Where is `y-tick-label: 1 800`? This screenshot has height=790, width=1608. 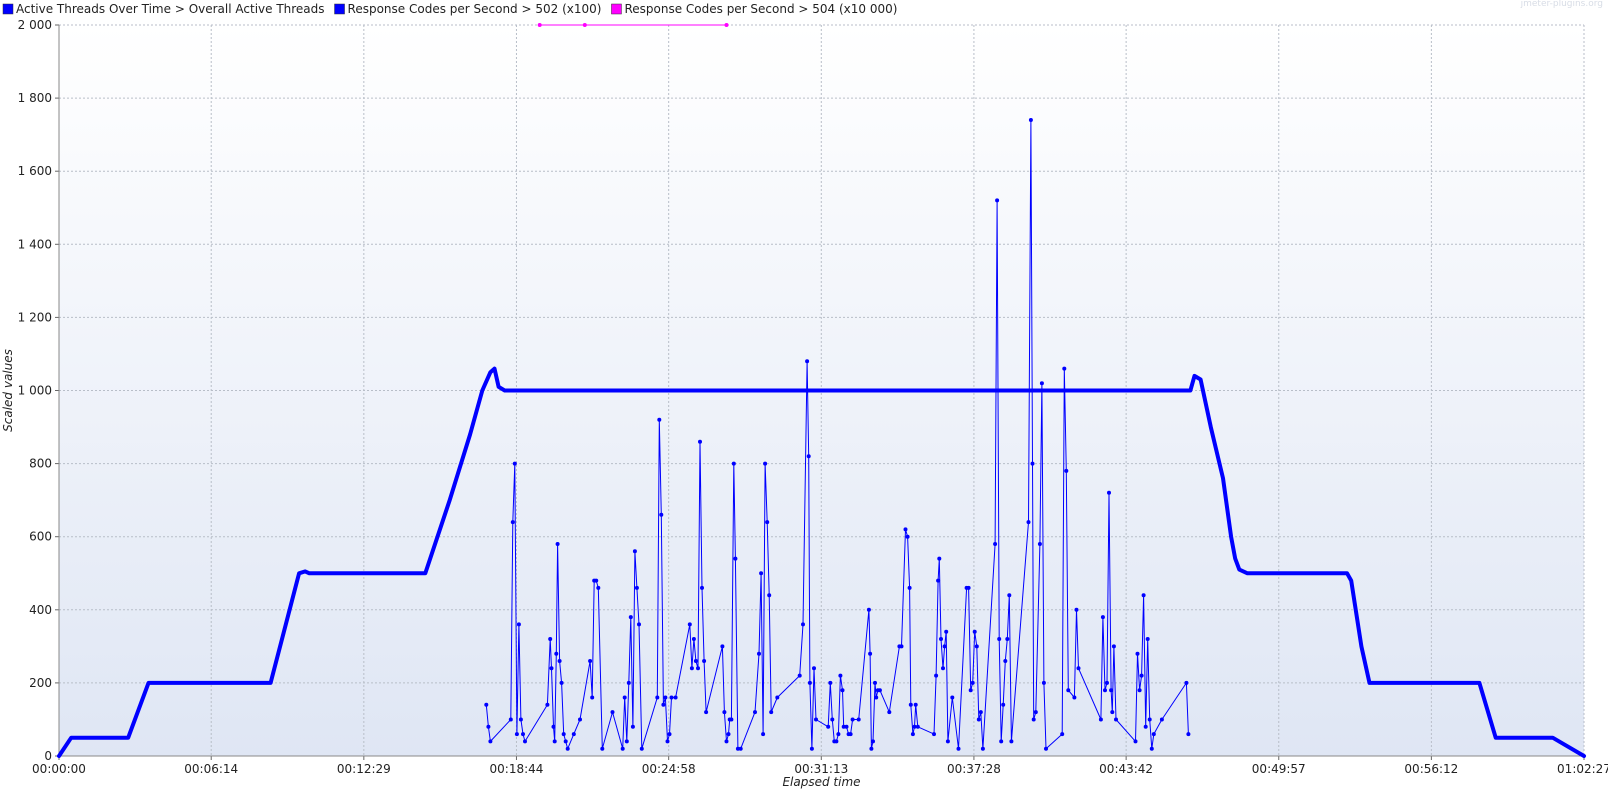 y-tick-label: 1 800 is located at coordinates (35, 98).